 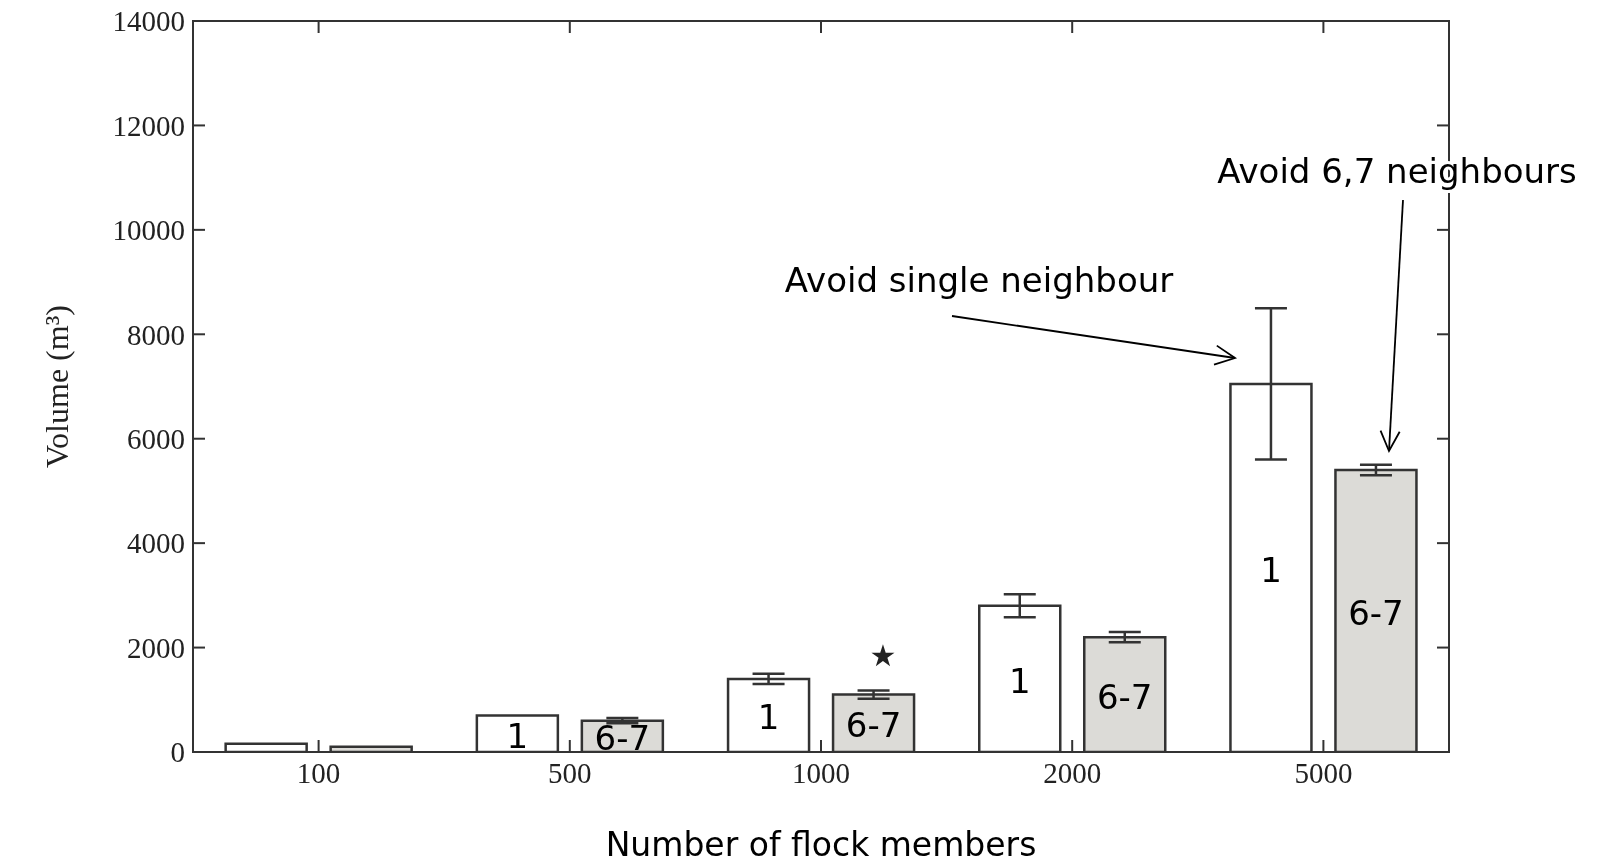 What do you see at coordinates (156, 647) in the screenshot?
I see `y-tick-label: 2000` at bounding box center [156, 647].